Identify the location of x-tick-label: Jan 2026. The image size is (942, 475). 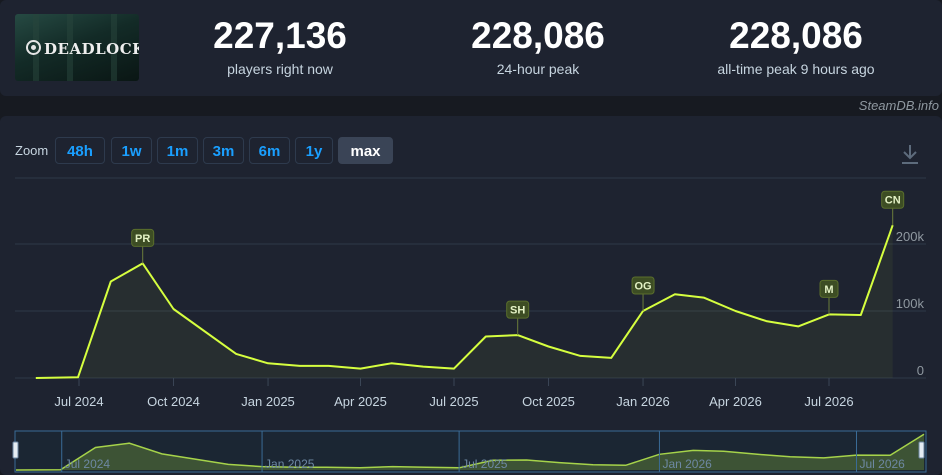
(643, 401).